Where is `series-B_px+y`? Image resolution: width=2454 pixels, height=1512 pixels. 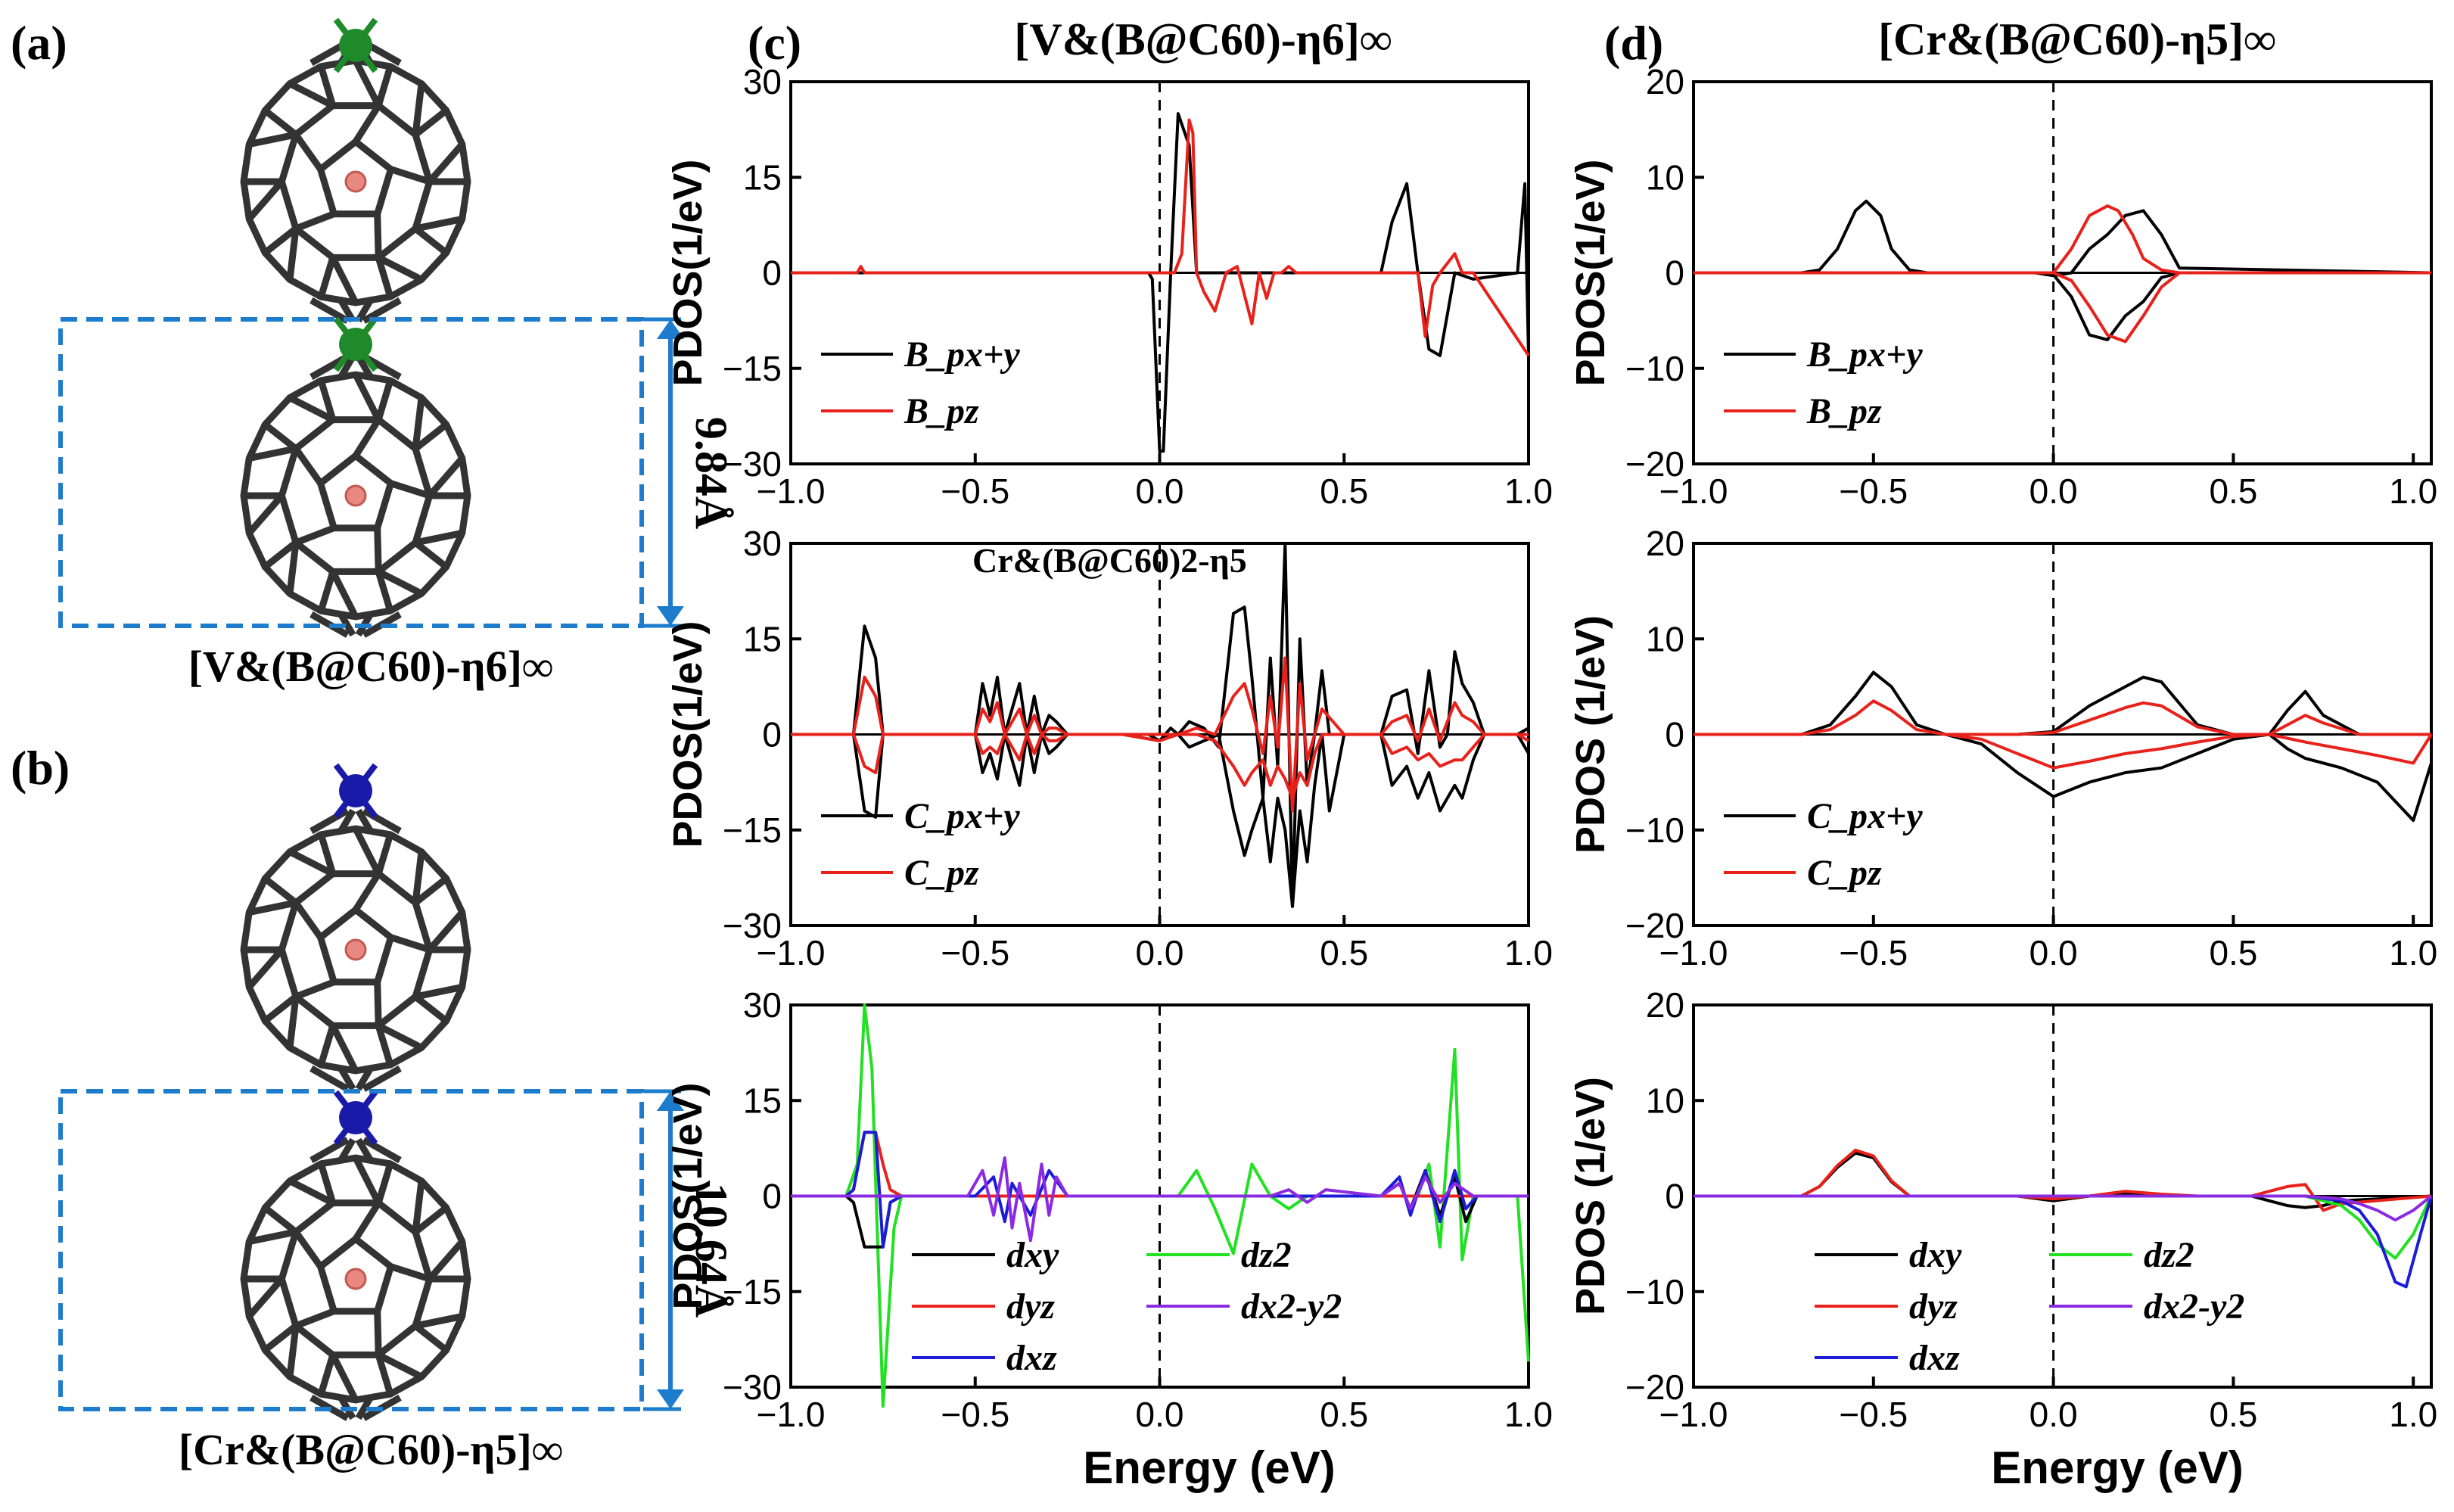 series-B_px+y is located at coordinates (1160, 282).